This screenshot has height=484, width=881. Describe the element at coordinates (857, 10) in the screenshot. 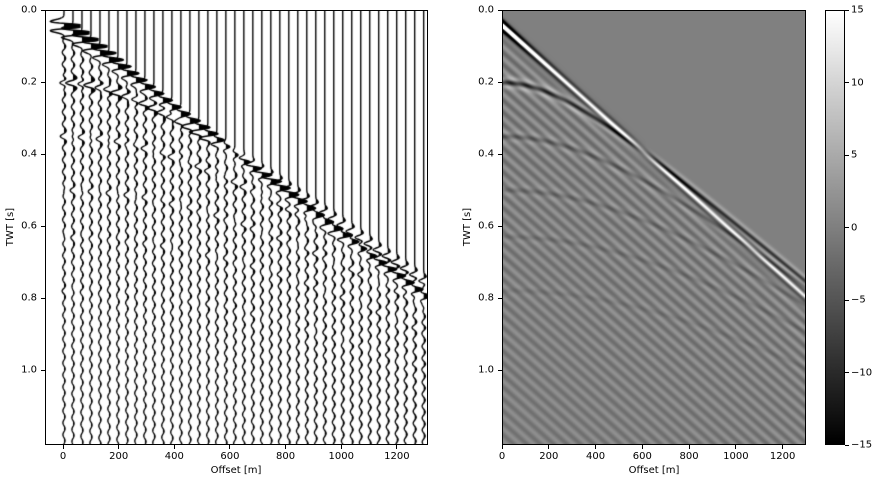

I see `colorbar-tick-label: 15` at that location.